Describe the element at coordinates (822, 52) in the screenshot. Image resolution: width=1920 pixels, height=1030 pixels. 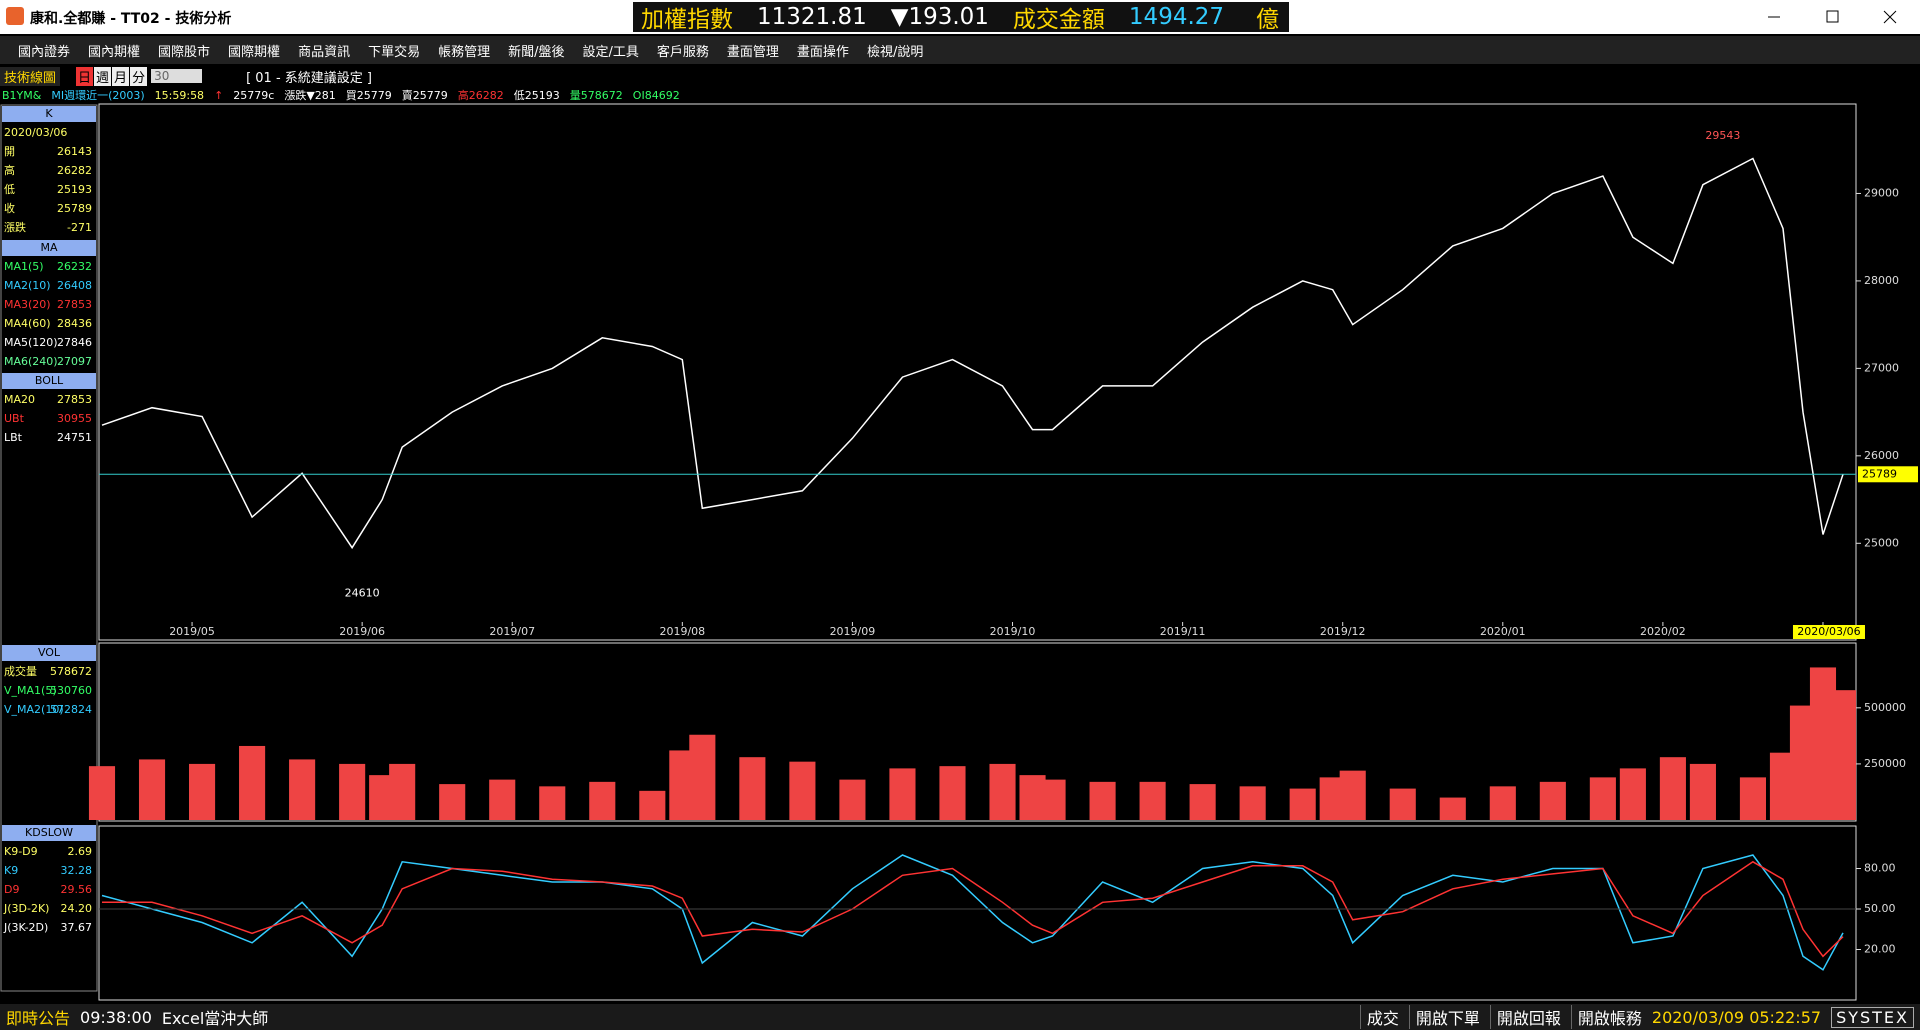
I see `menu-item: 畫面操作` at that location.